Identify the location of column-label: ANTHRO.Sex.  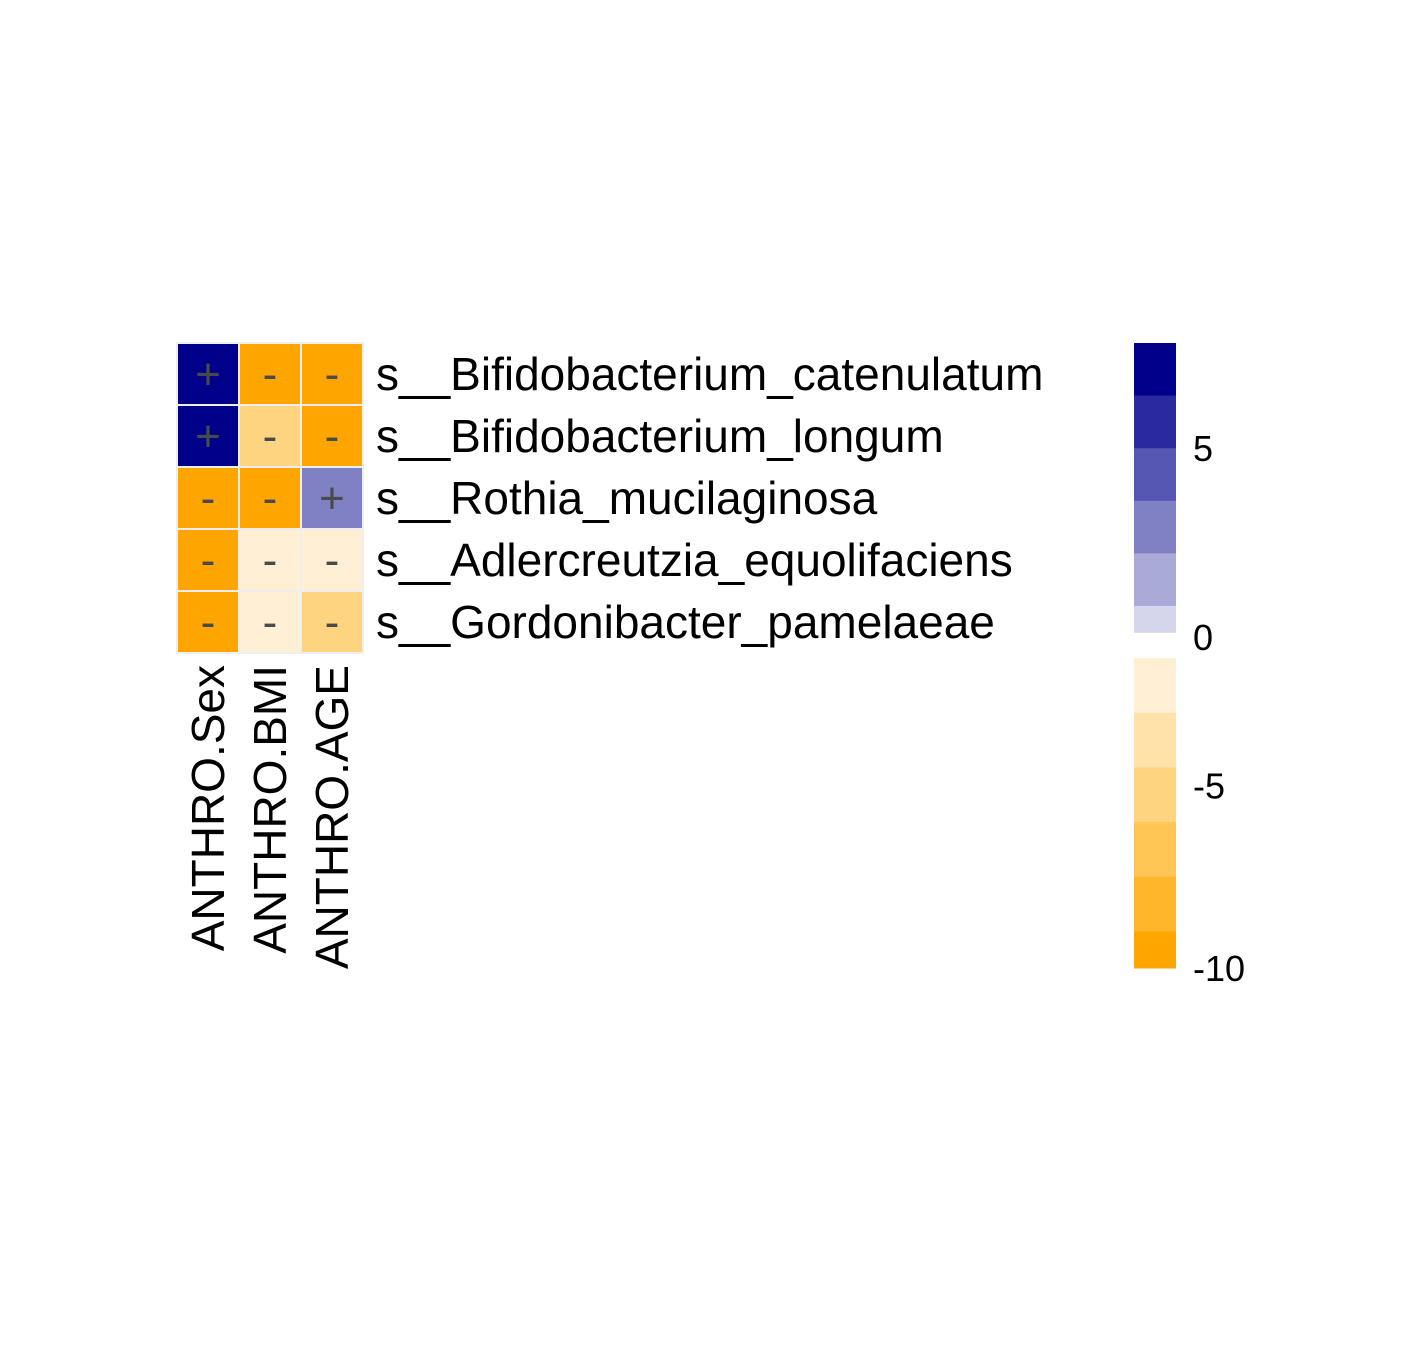
(208, 808).